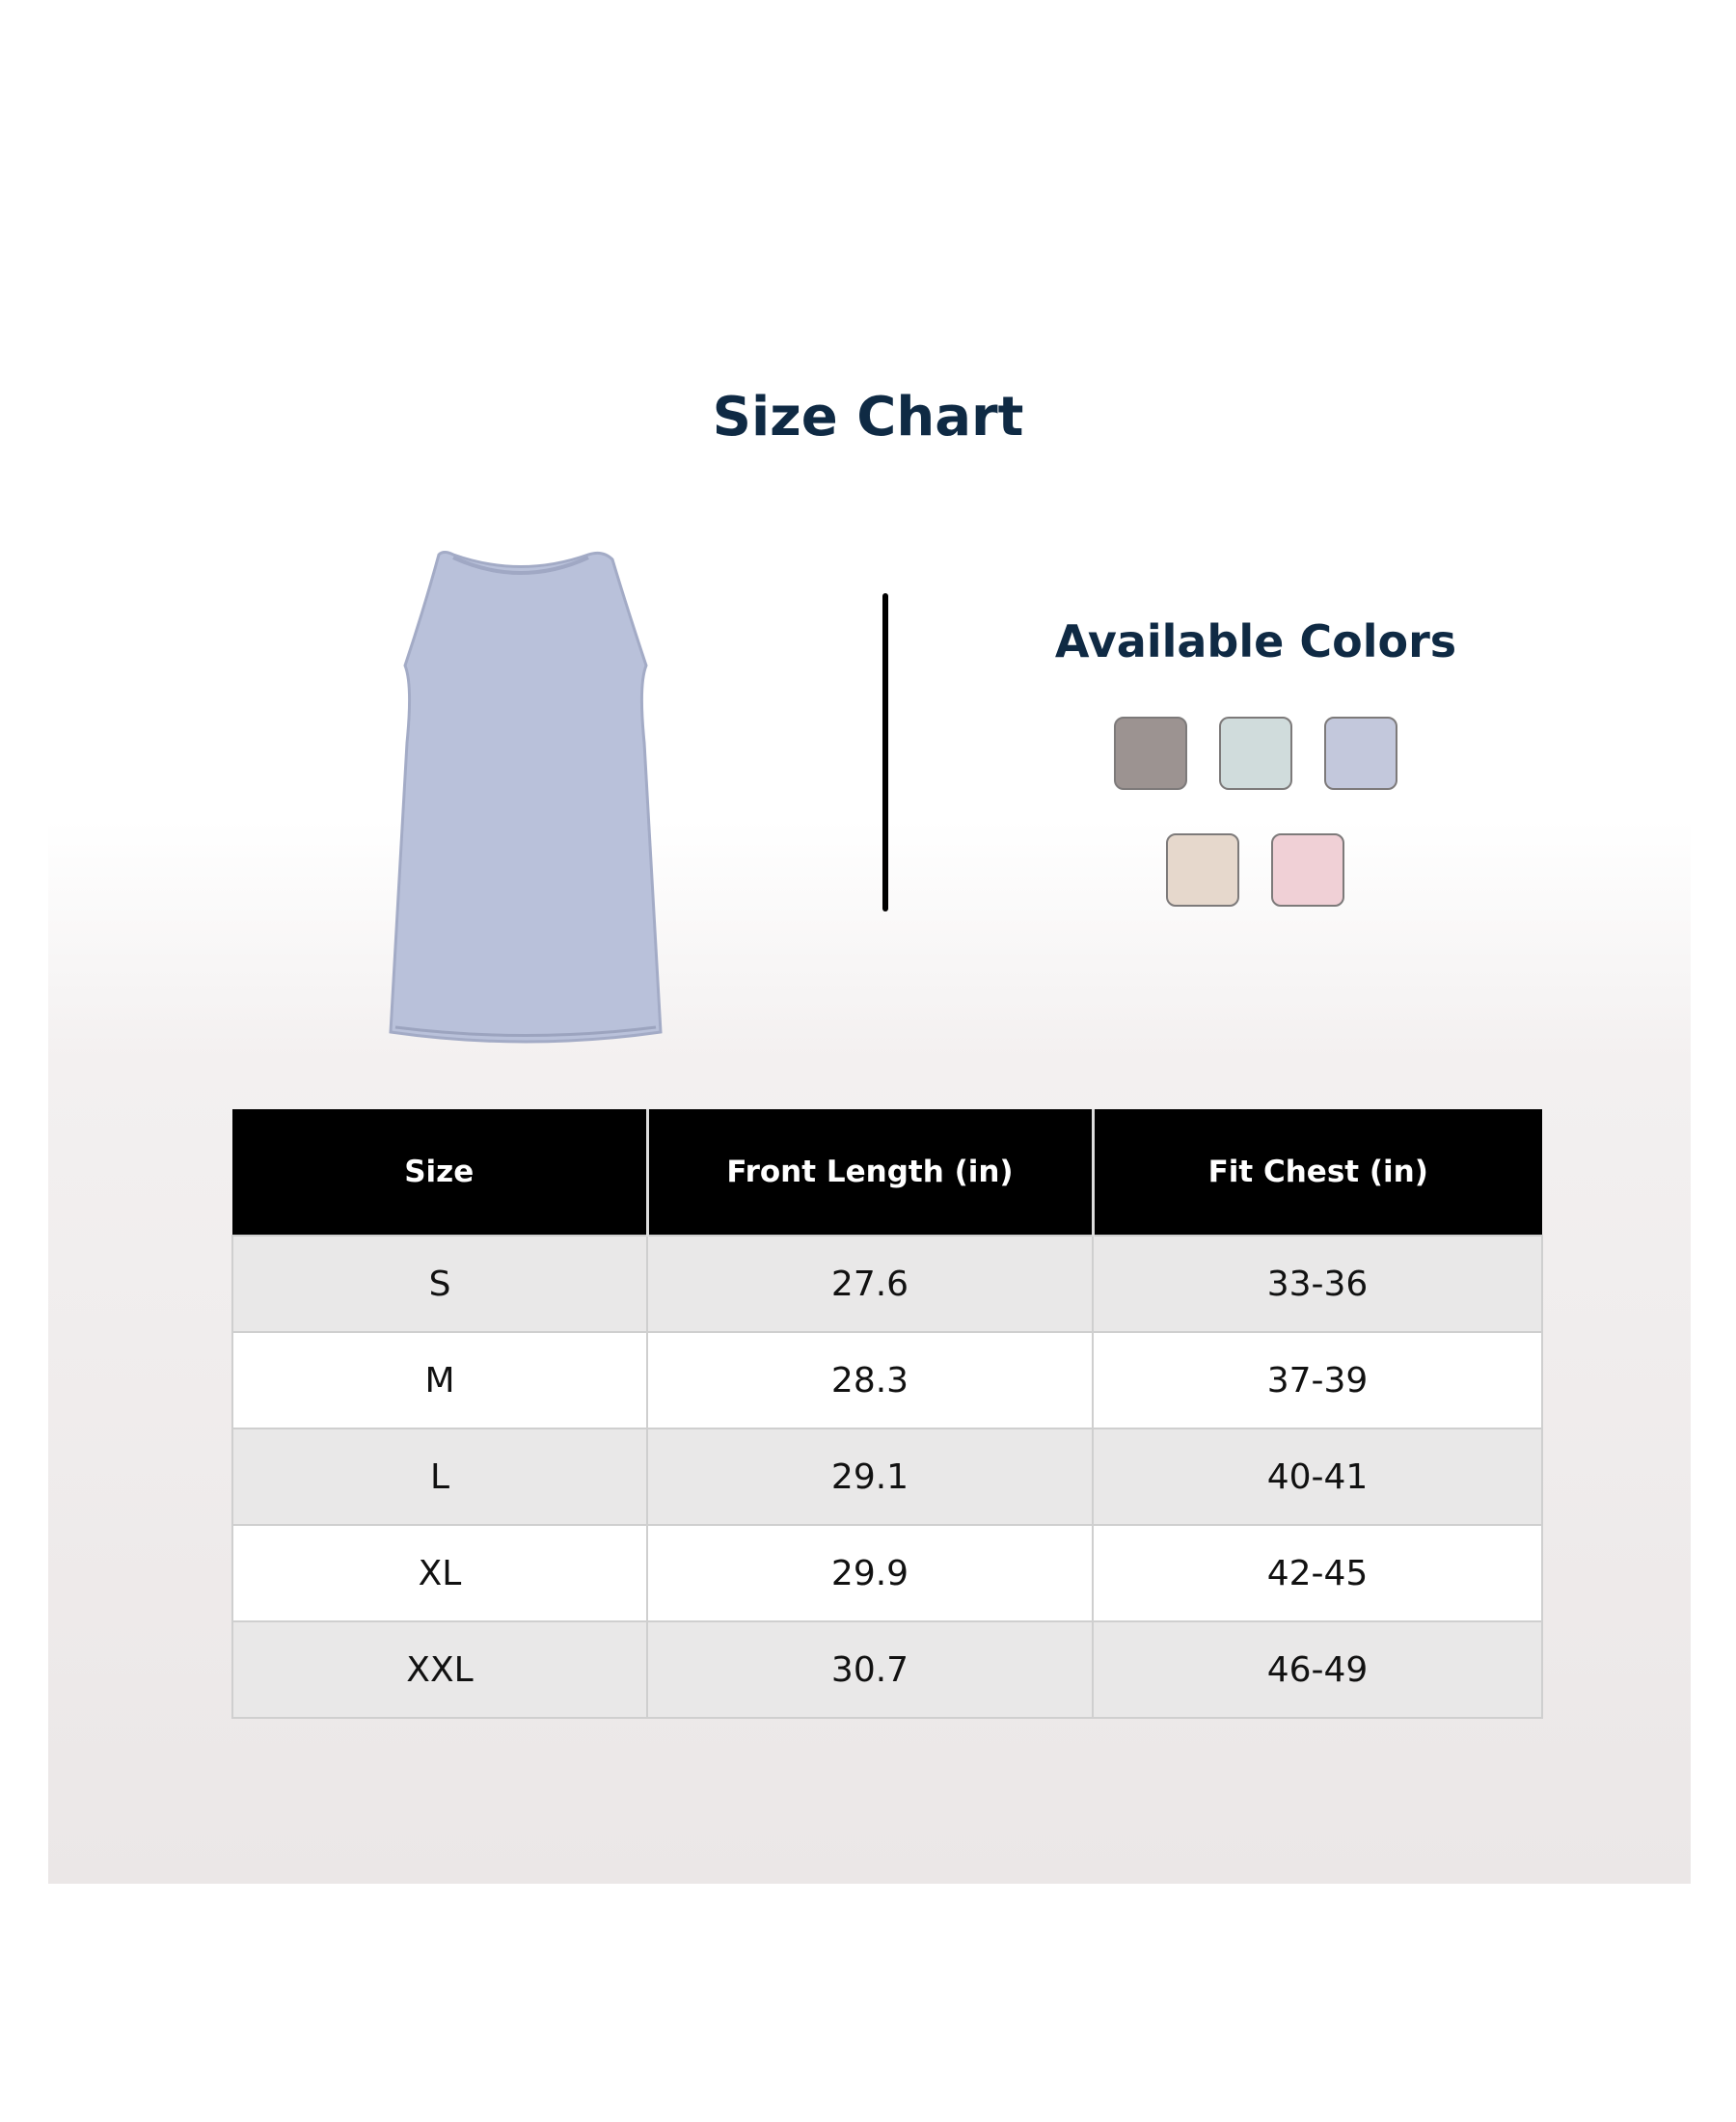 Image resolution: width=1736 pixels, height=2122 pixels. I want to click on available-colors-title: Available Colors, so click(1256, 641).